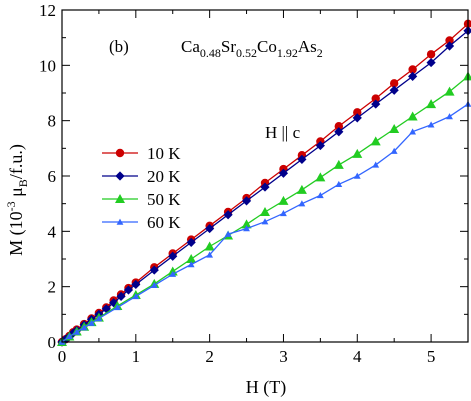  What do you see at coordinates (47, 65) in the screenshot?
I see `y-tick-label: 10` at bounding box center [47, 65].